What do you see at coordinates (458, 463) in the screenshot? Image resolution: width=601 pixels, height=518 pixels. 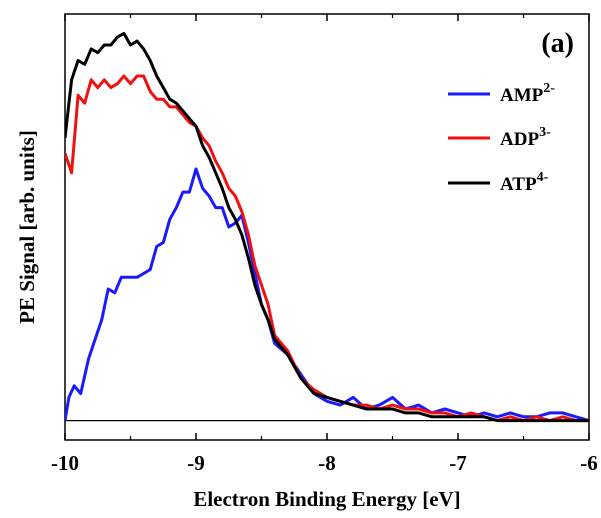 I see `x-tick-label: -7` at bounding box center [458, 463].